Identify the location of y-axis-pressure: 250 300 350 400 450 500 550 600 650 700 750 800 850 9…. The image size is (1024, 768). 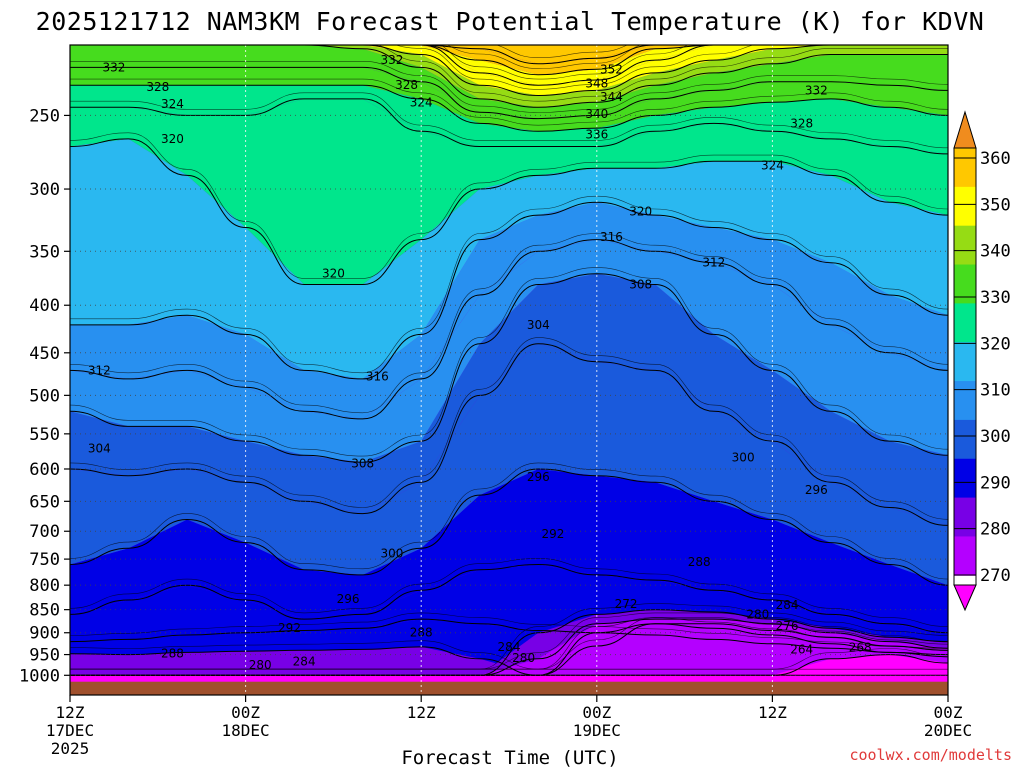
(44, 396).